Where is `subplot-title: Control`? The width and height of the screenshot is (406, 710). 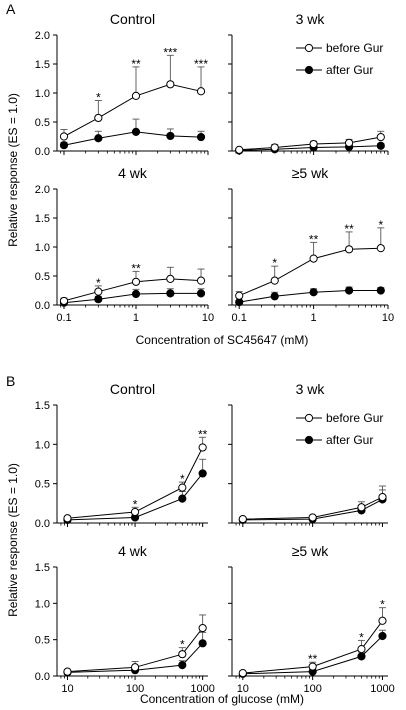
subplot-title: Control is located at coordinates (132, 19).